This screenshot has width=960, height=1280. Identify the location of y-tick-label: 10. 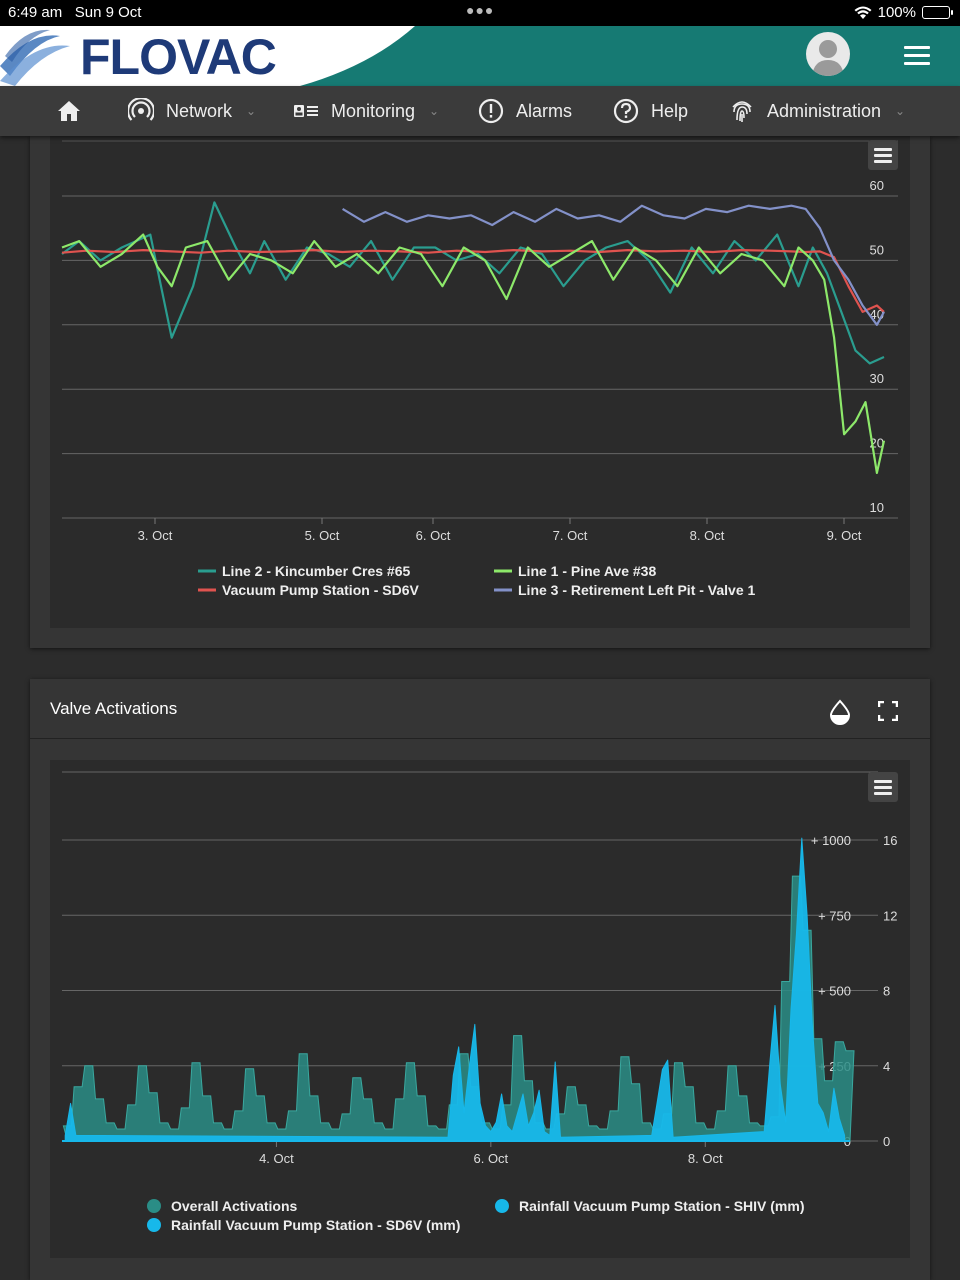
(877, 507).